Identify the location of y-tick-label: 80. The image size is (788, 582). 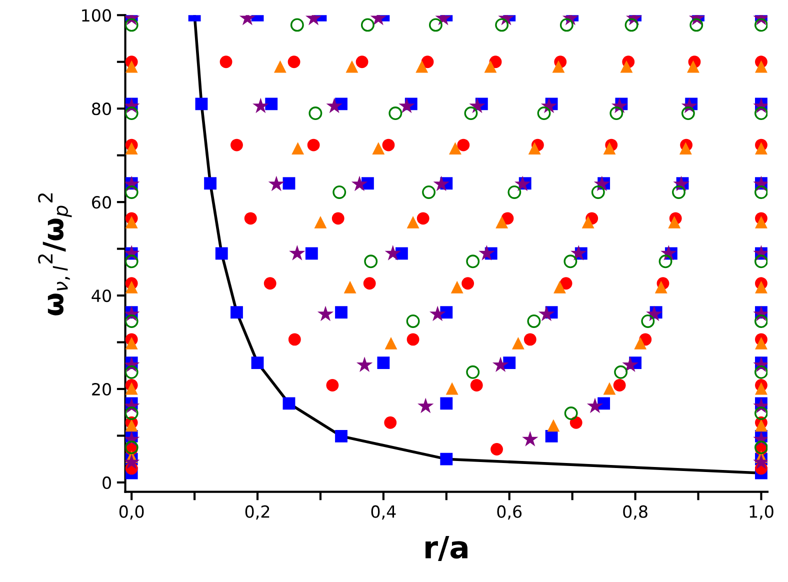
(101, 109).